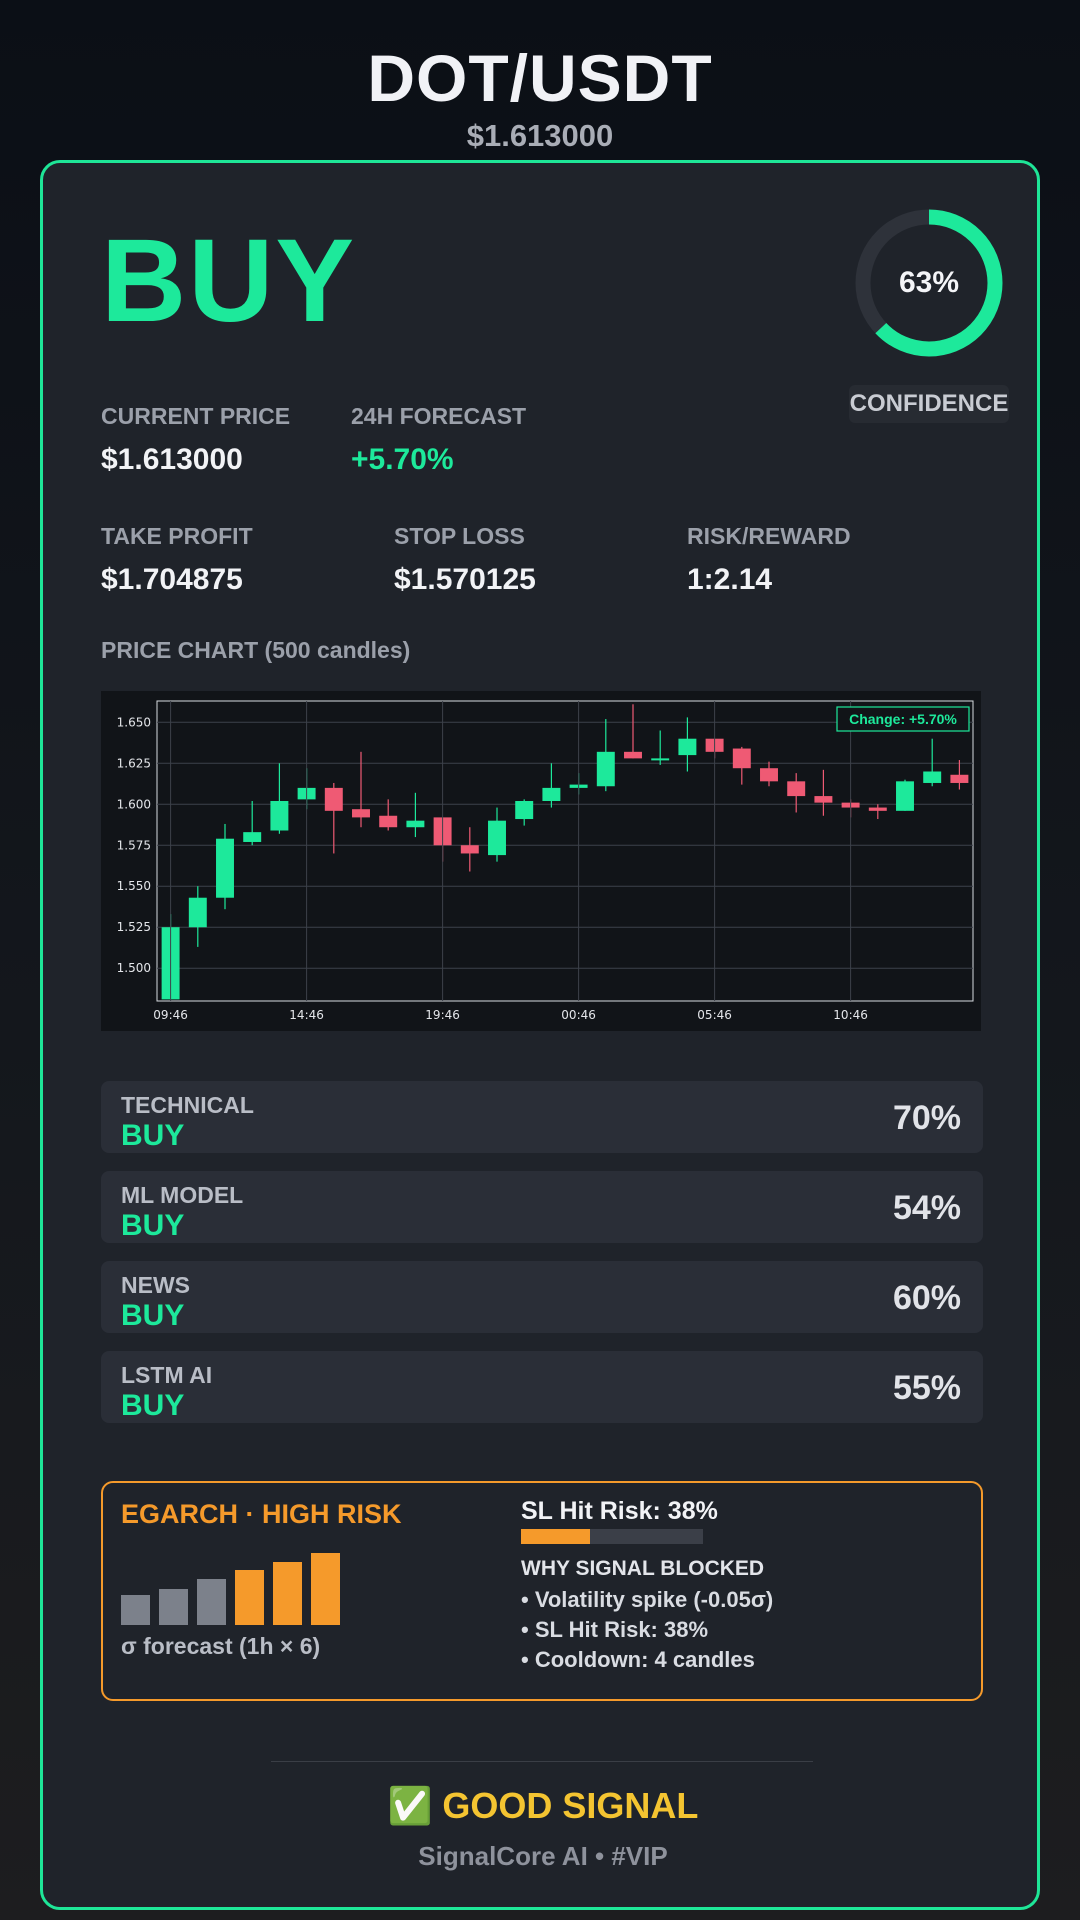  What do you see at coordinates (714, 1015) in the screenshot?
I see `x-tick-label: 05:46` at bounding box center [714, 1015].